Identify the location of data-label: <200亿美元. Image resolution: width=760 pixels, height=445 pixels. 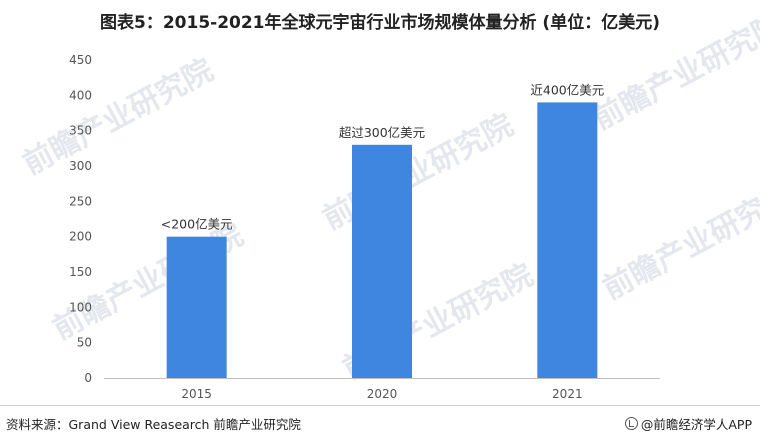
(197, 224).